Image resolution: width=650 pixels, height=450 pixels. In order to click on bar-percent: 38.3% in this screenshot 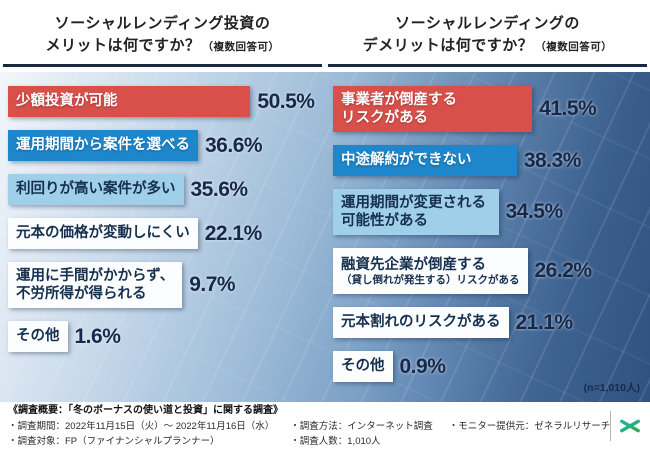, I will do `click(552, 160)`.